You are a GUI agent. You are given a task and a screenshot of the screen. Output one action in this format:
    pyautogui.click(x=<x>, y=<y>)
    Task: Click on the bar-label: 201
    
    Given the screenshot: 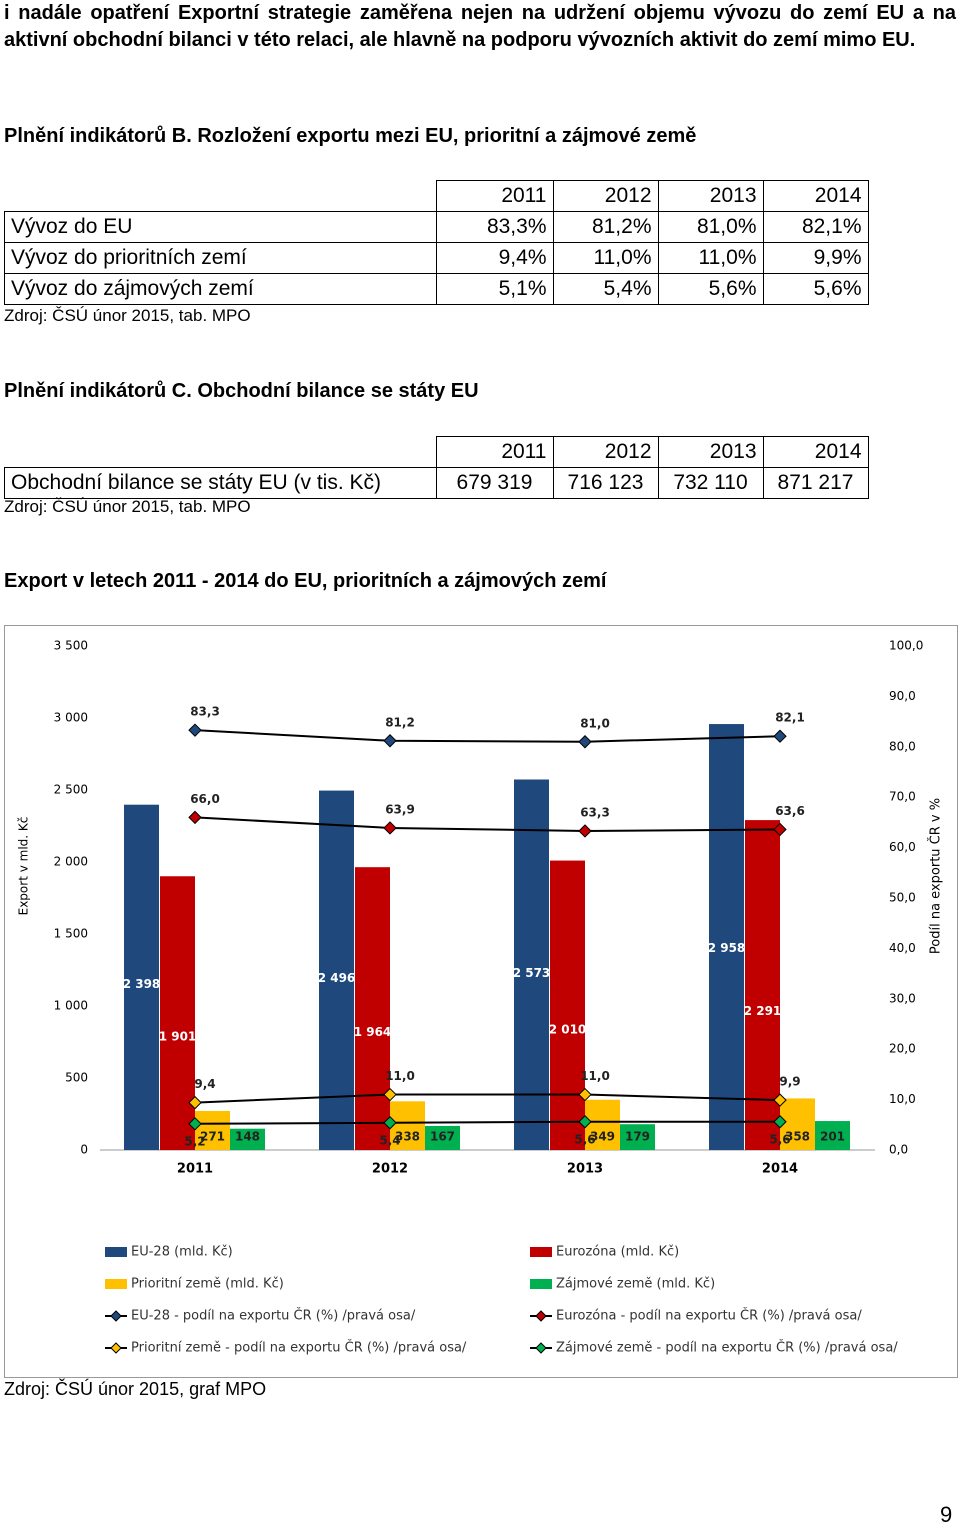 What is the action you would take?
    pyautogui.click(x=832, y=1137)
    